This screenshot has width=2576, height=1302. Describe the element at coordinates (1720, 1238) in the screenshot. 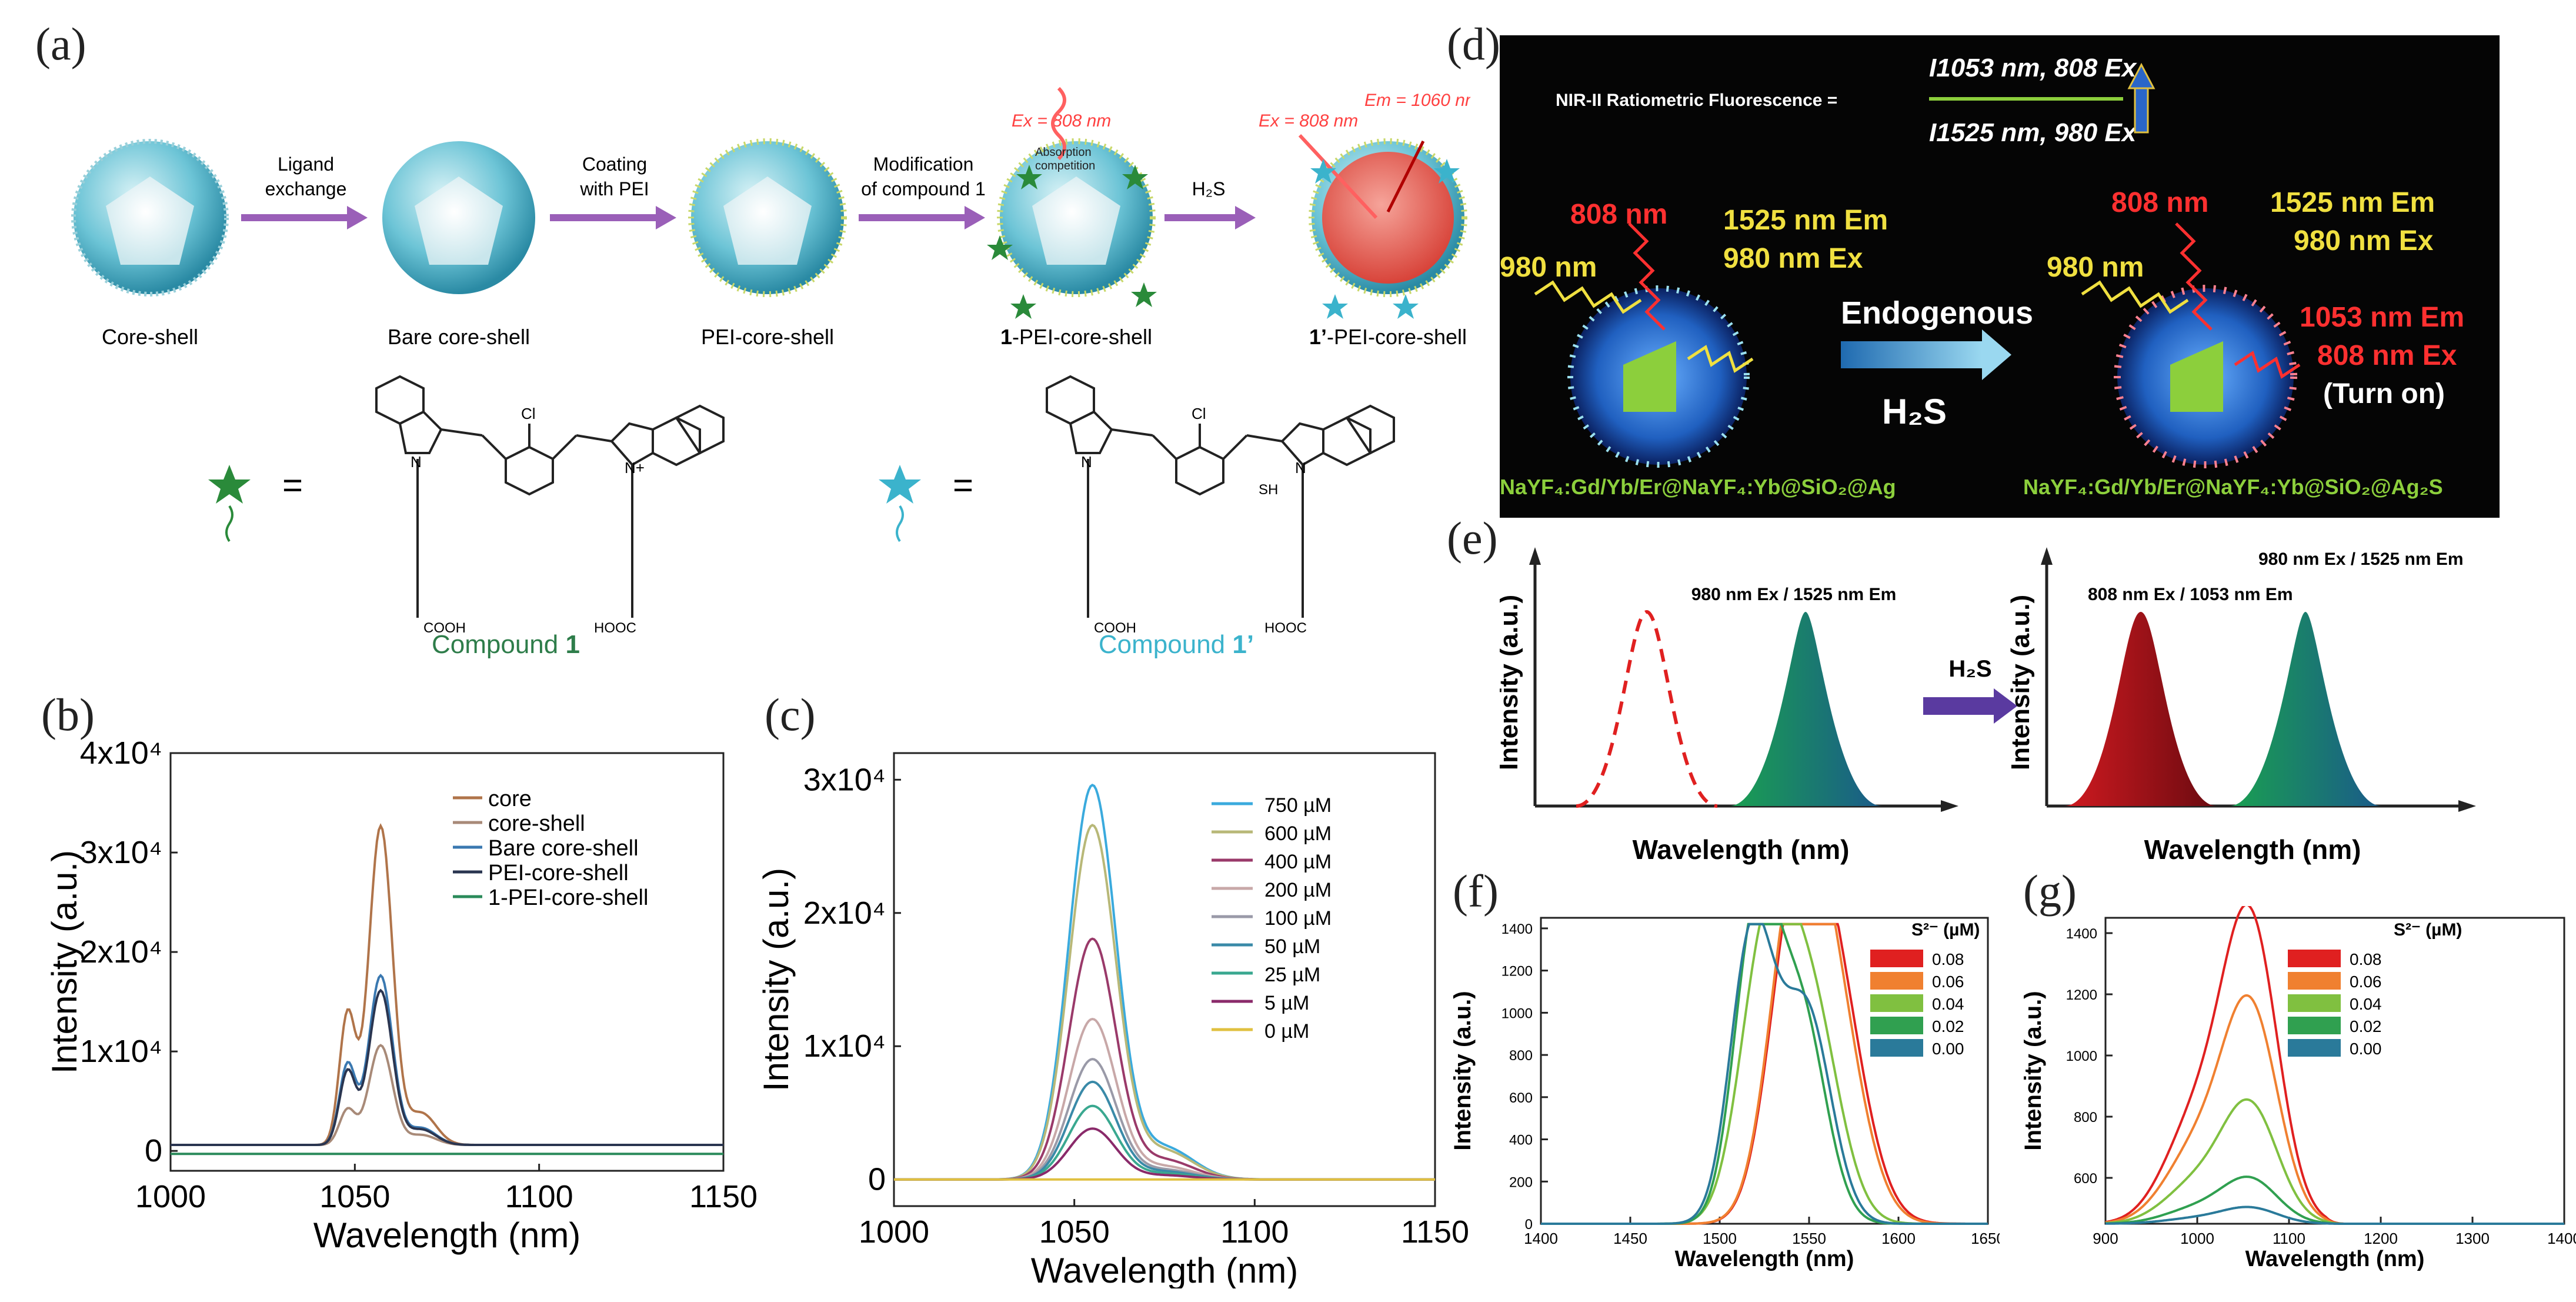

I see `x-tick-label: 1500` at that location.